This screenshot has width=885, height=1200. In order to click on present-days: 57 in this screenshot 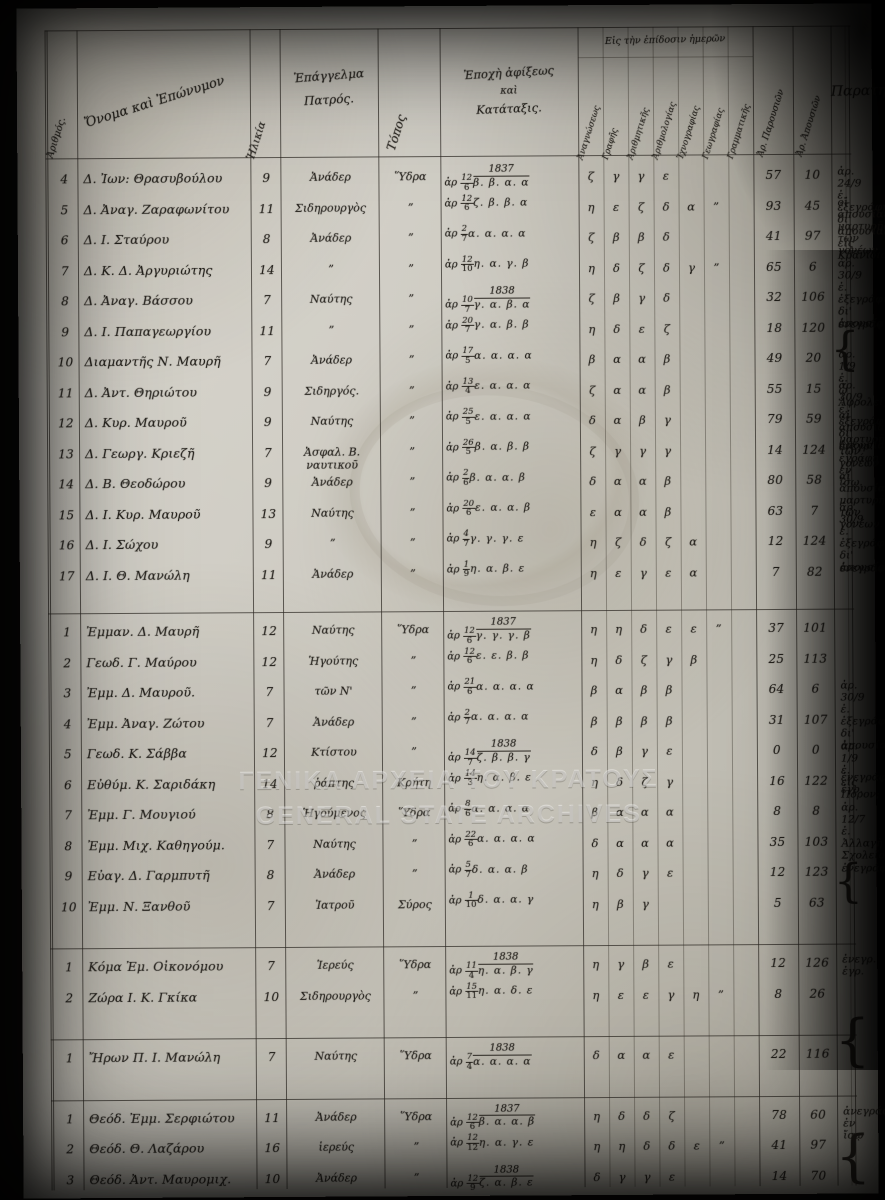, I will do `click(773, 175)`.